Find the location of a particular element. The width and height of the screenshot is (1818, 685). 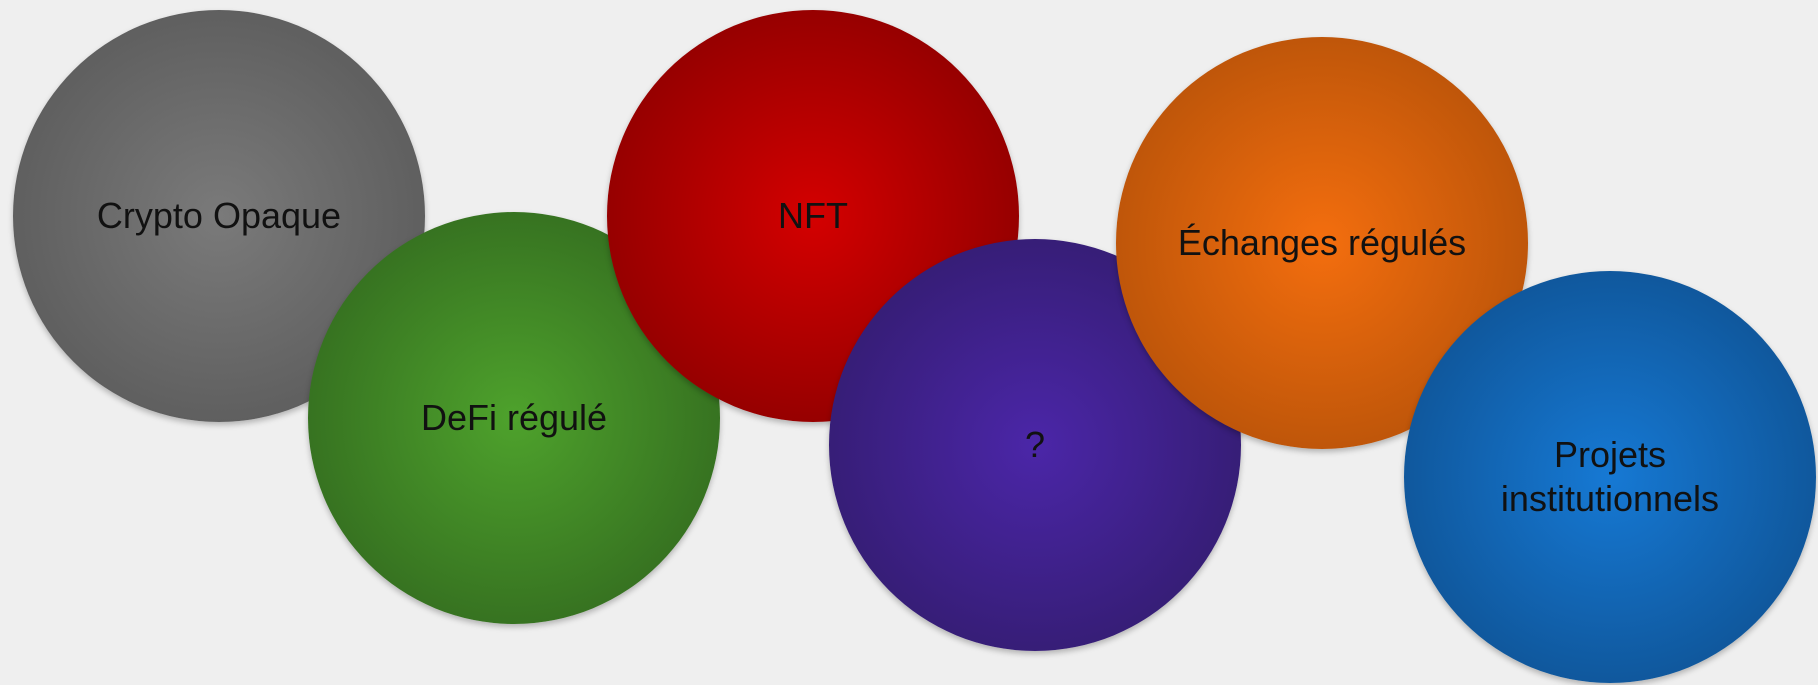

bubble-label: Échanges régulés is located at coordinates (1322, 242).